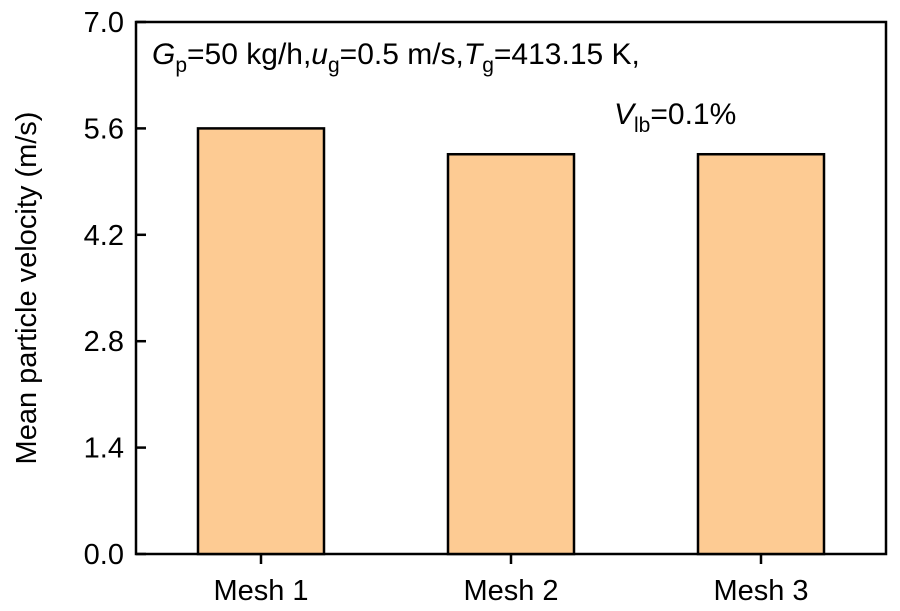 The height and width of the screenshot is (611, 900). I want to click on annot-gp-value: =50 kg/h,, so click(249, 54).